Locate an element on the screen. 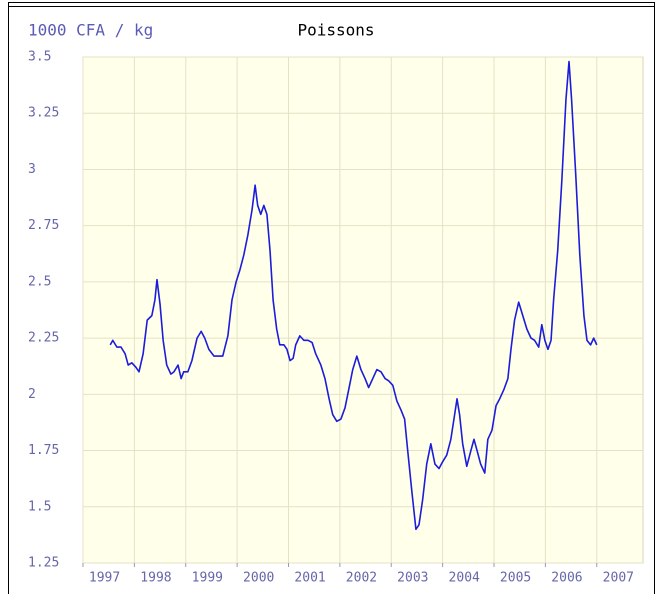 This screenshot has height=594, width=663. y-tick-label: 1.75 is located at coordinates (43, 450).